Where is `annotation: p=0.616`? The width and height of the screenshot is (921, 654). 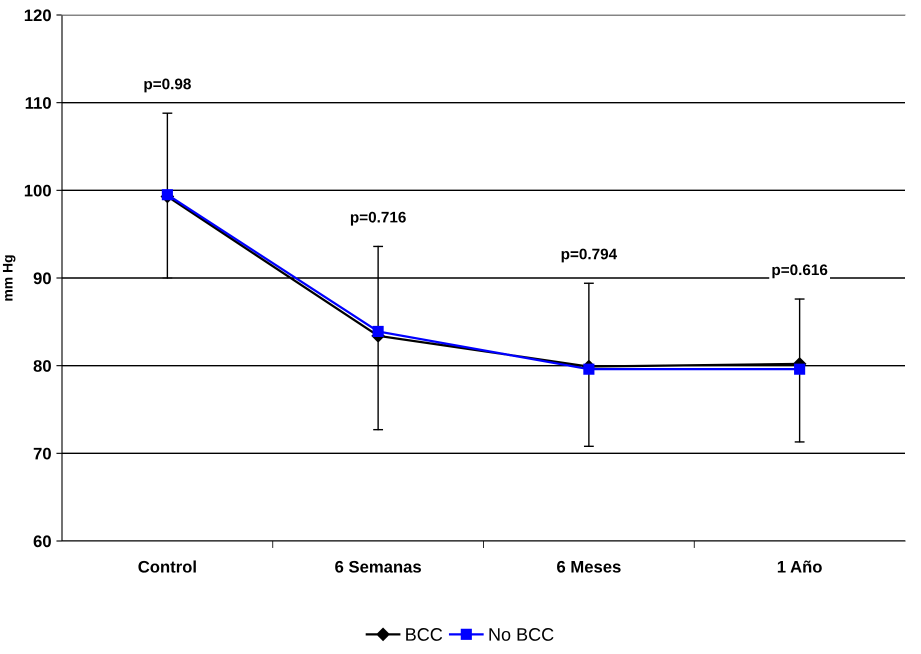
annotation: p=0.616 is located at coordinates (800, 271).